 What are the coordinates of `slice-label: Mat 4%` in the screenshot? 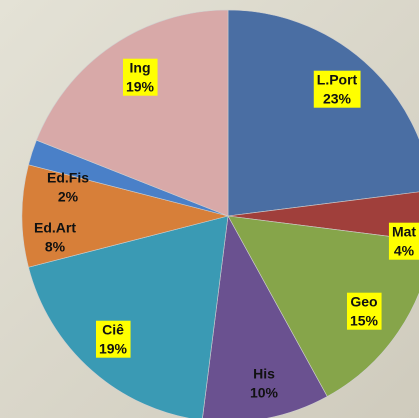 It's located at (403, 241).